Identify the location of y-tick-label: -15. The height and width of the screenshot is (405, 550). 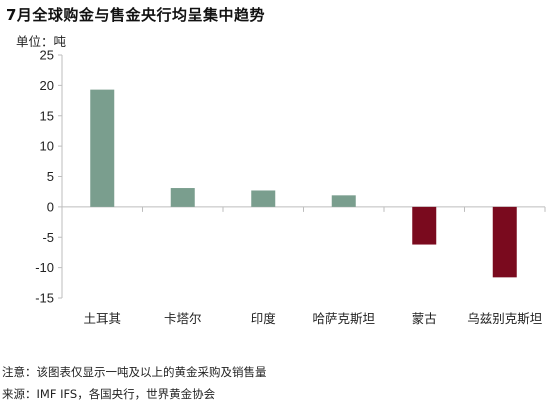
(44, 298).